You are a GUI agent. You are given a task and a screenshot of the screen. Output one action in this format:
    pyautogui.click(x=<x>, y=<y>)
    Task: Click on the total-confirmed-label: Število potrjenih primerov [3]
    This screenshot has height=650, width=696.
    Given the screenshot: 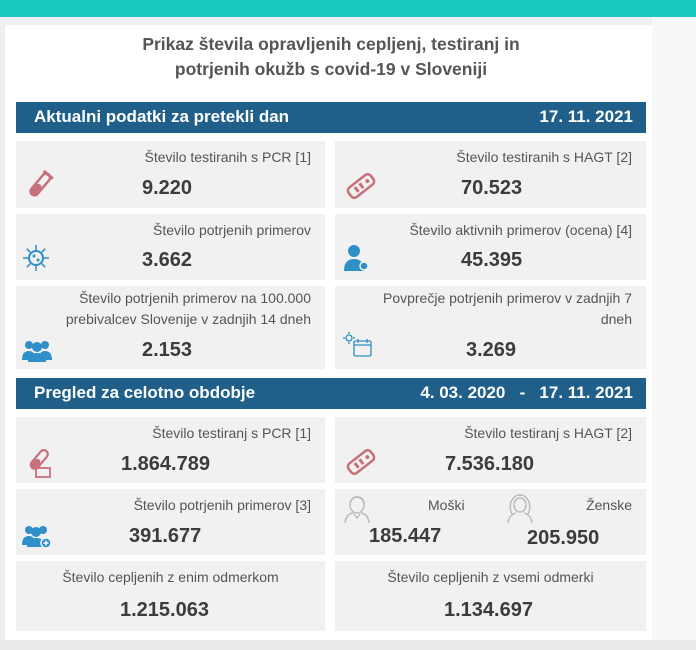 What is the action you would take?
    pyautogui.click(x=222, y=505)
    